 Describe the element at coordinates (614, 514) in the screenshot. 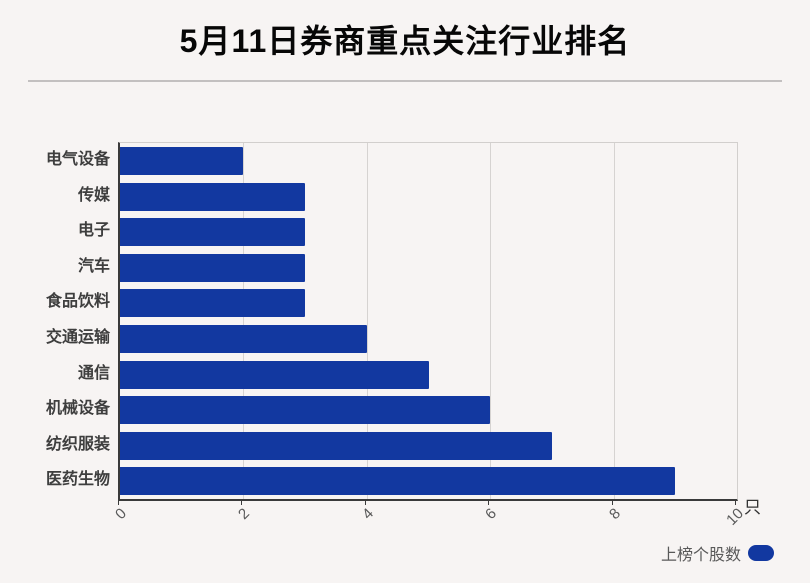

I see `x-tick-label: 8` at that location.